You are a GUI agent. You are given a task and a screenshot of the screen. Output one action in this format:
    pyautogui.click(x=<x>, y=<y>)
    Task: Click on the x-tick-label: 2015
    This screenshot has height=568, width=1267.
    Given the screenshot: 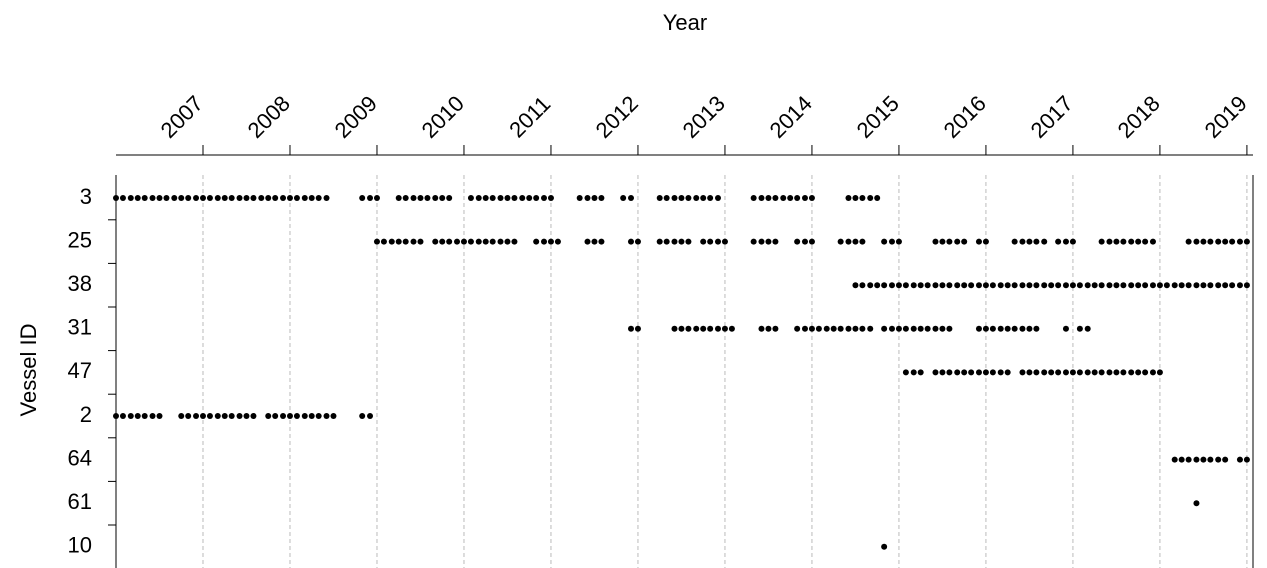 What is the action you would take?
    pyautogui.click(x=878, y=117)
    